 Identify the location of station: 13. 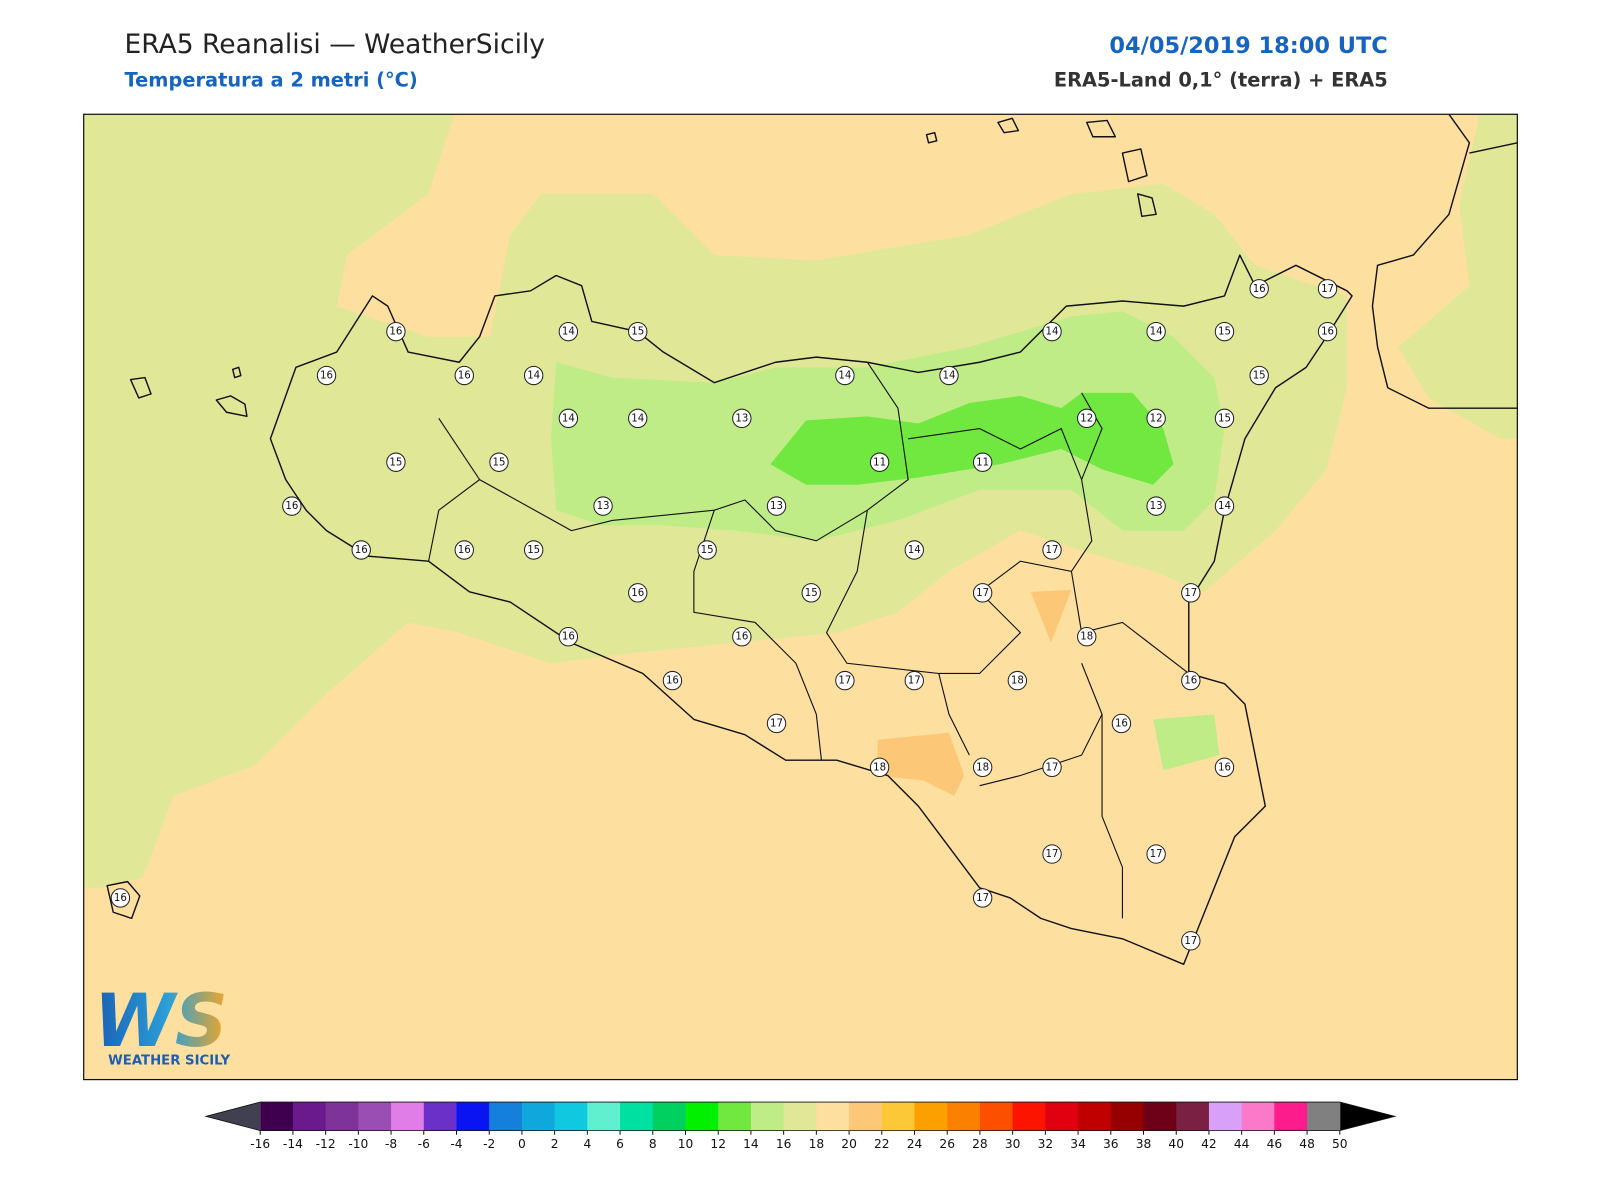
(1156, 506).